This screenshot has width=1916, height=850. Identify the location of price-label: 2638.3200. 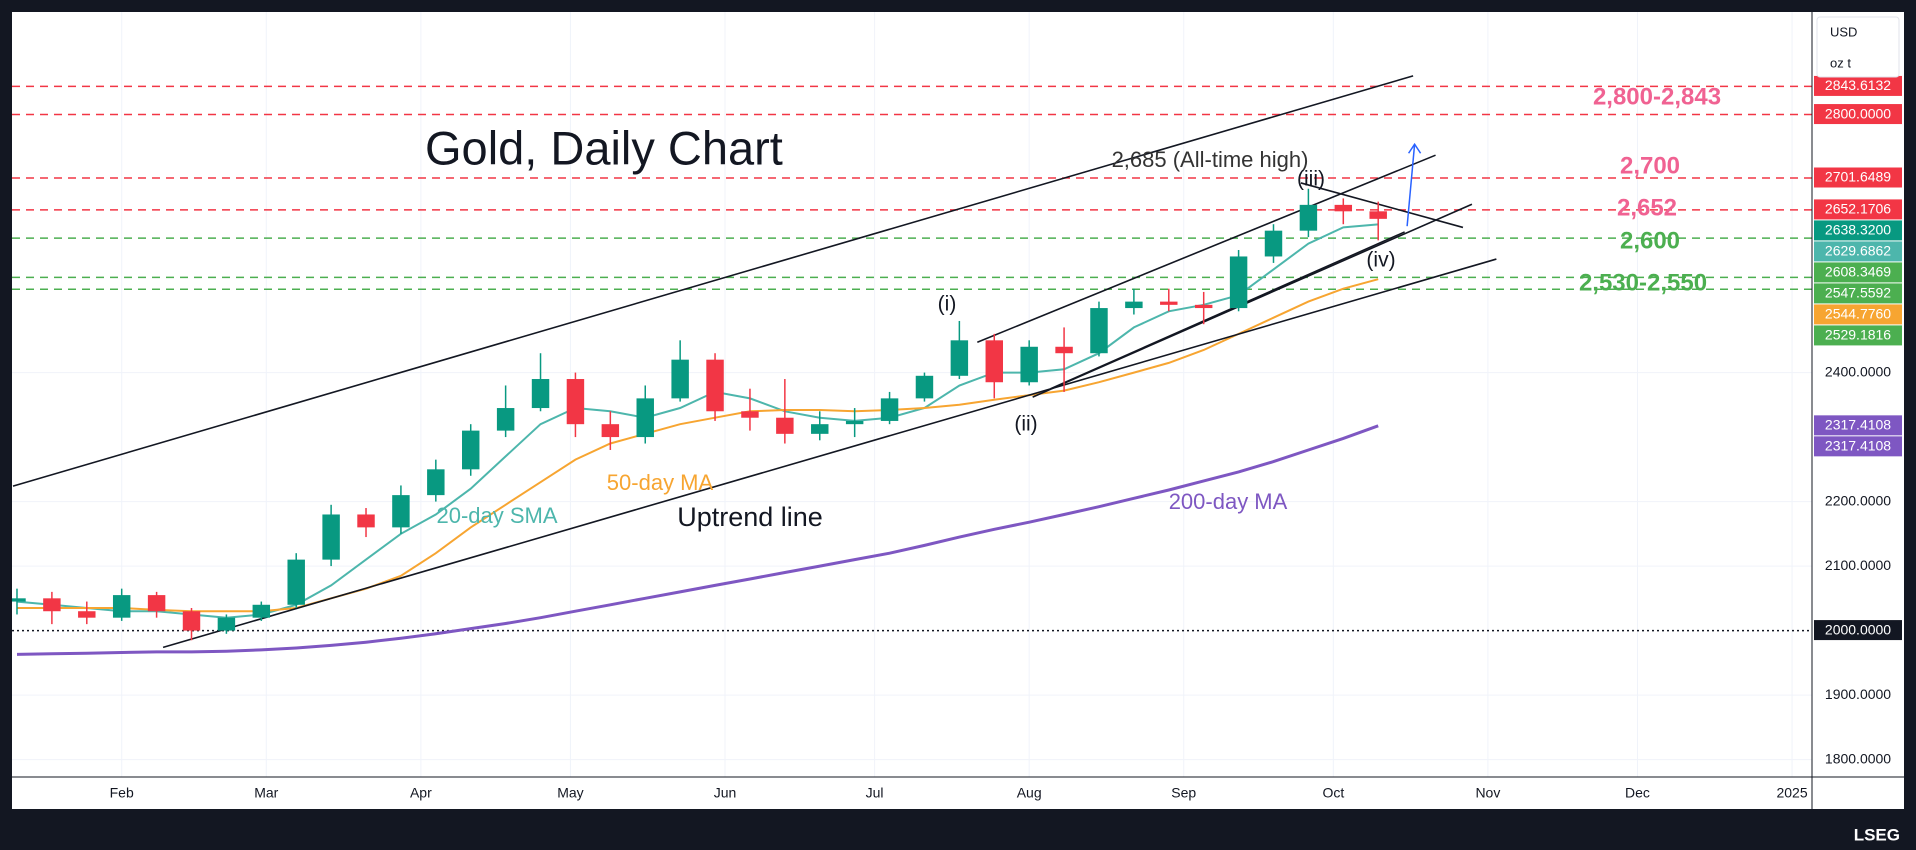
(1858, 230).